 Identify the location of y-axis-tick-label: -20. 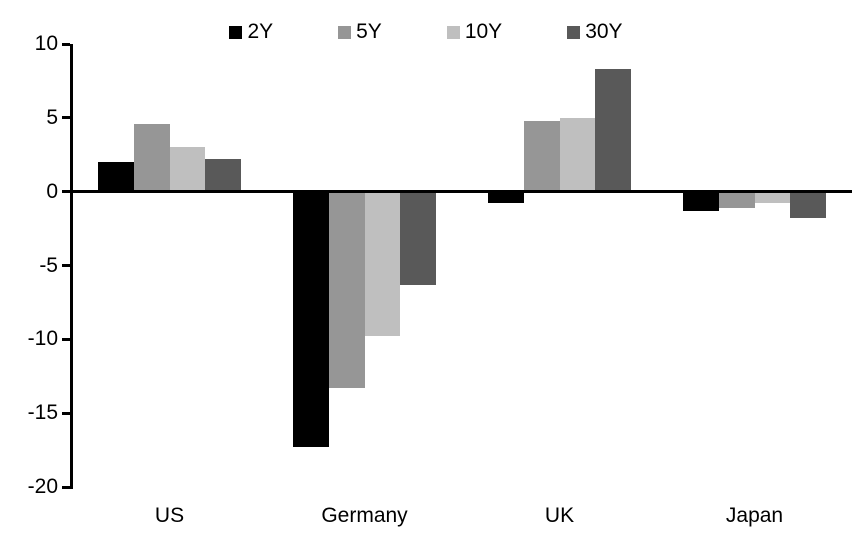
(42, 486).